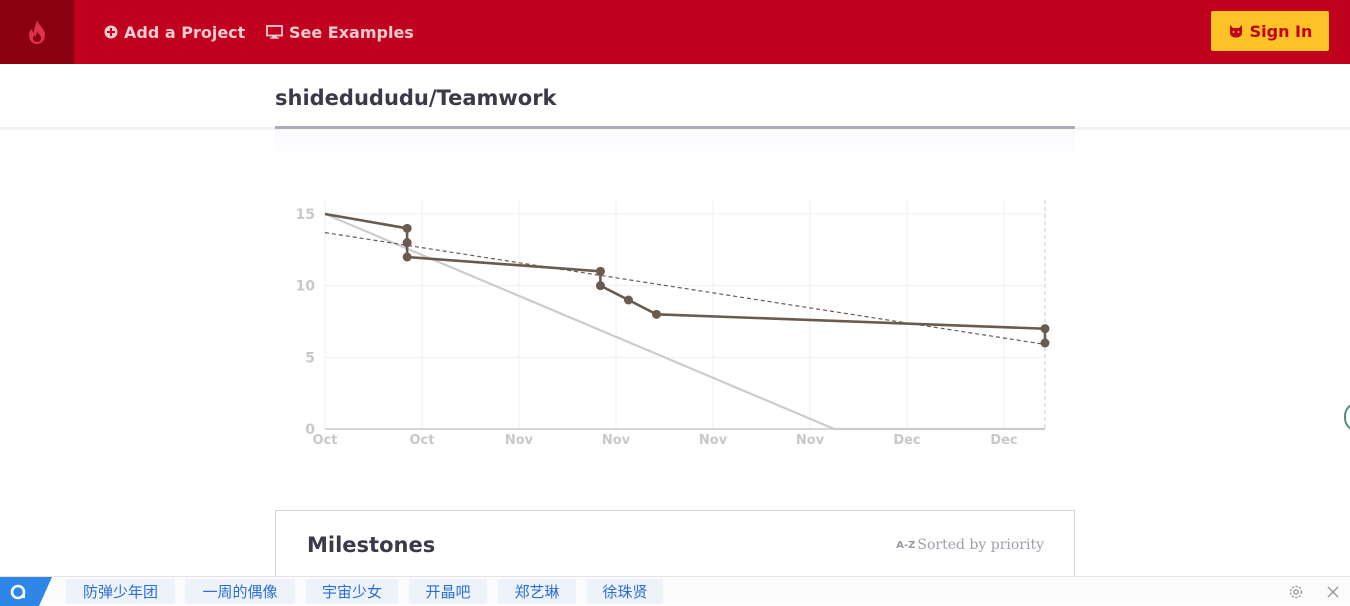  Describe the element at coordinates (111, 32) in the screenshot. I see `plus-circle-icon` at that location.